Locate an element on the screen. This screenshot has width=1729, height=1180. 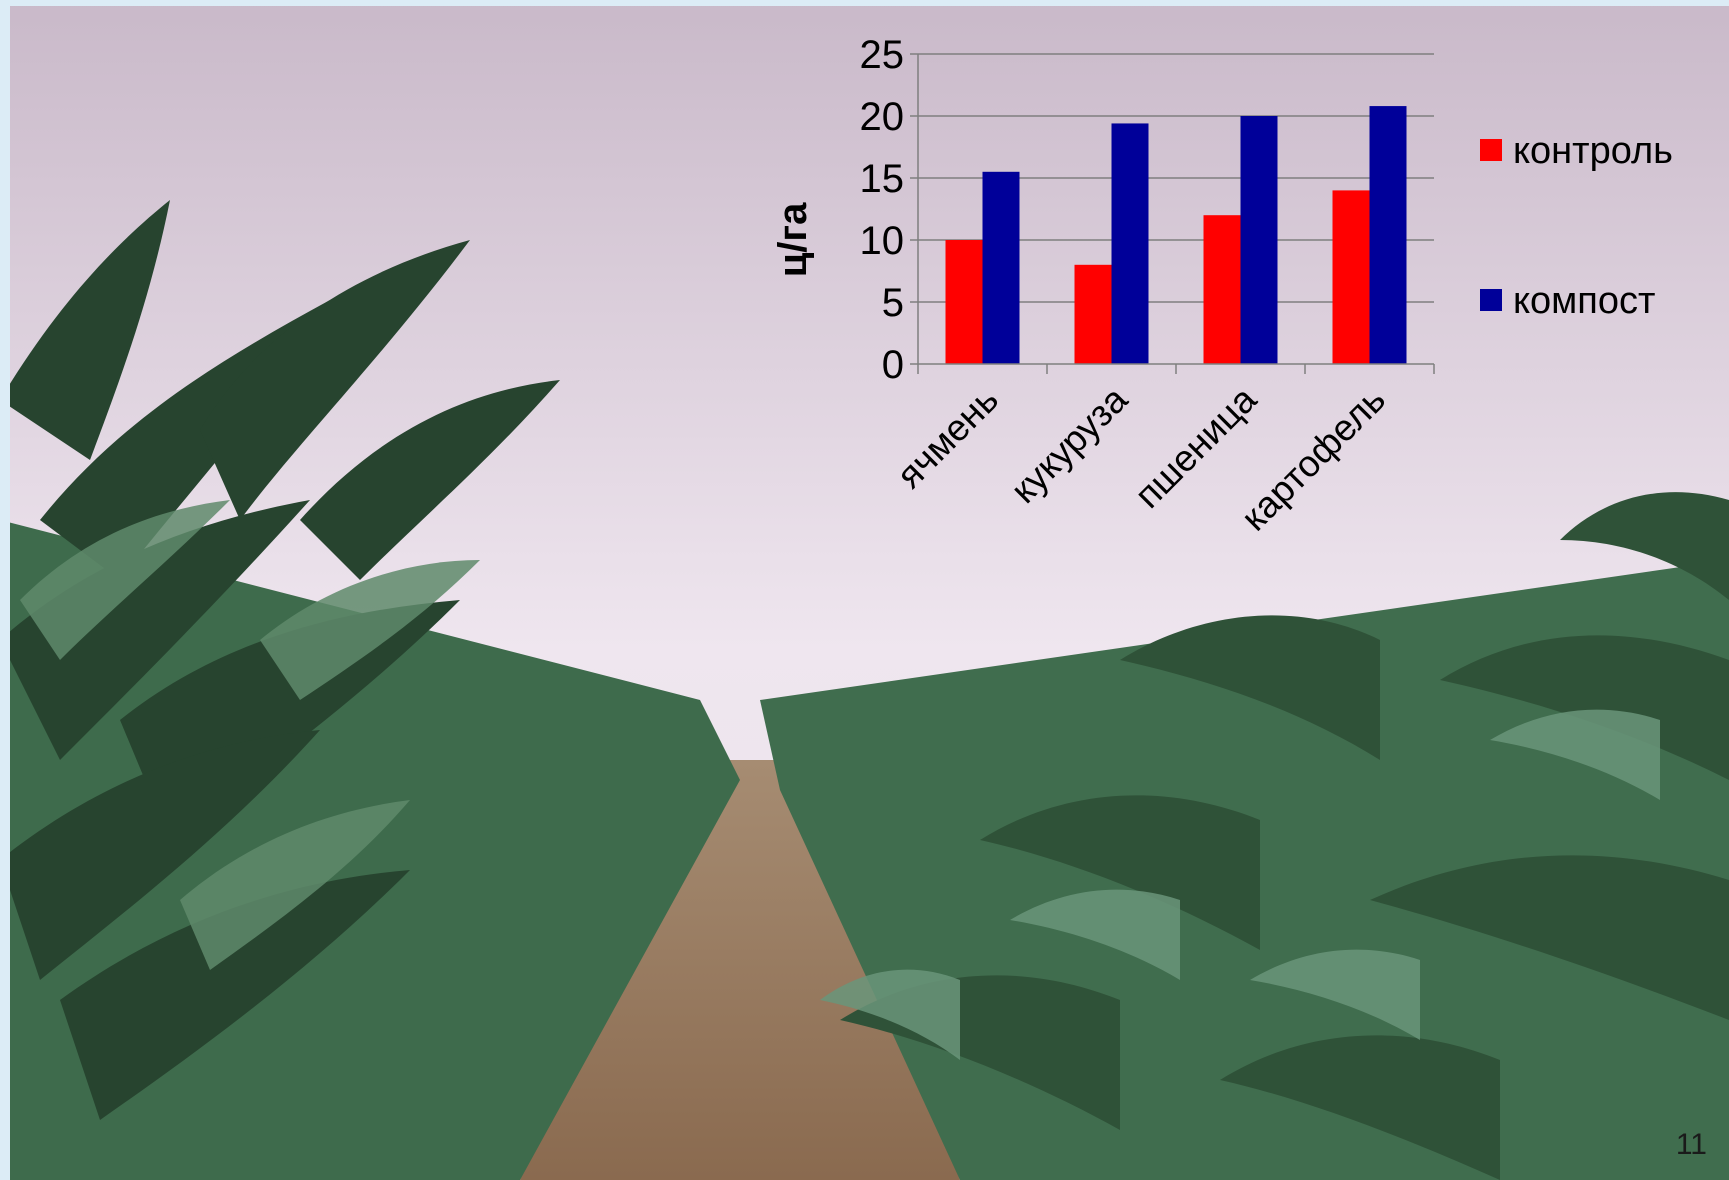
y-tick-label: 10 is located at coordinates (882, 241).